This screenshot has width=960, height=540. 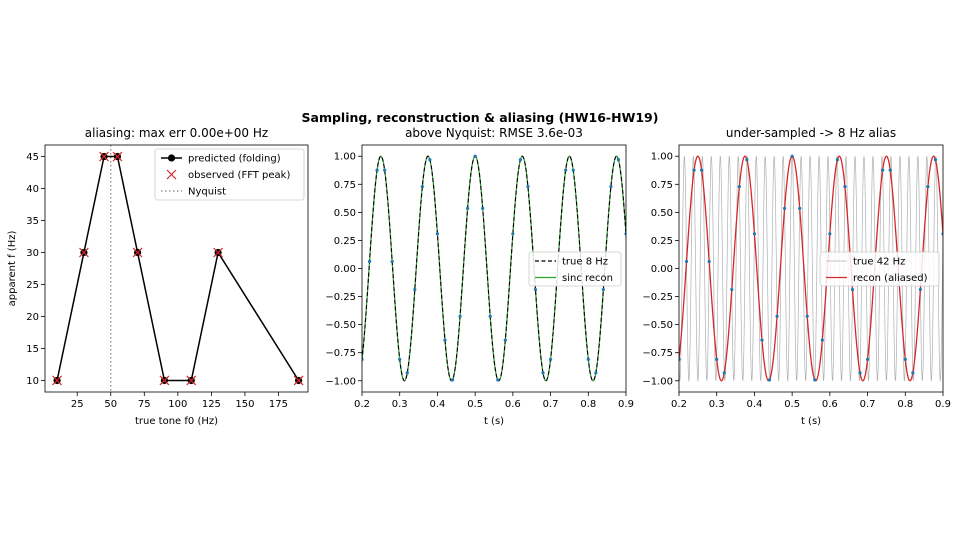 I want to click on x-tick-label: 0.4, so click(x=437, y=404).